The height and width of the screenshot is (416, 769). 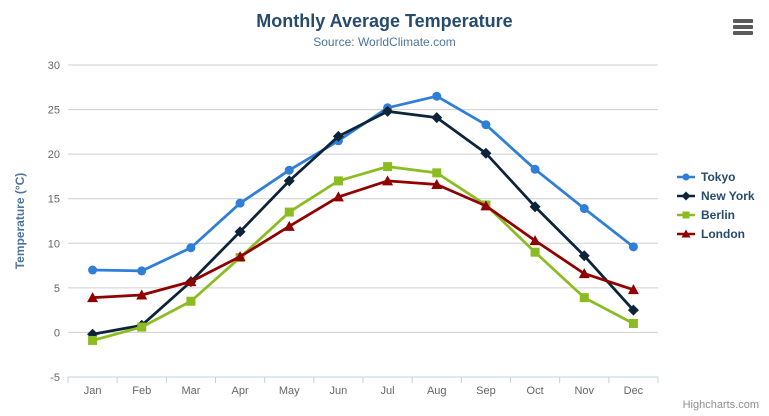 I want to click on hamburger-icon, so click(x=743, y=27).